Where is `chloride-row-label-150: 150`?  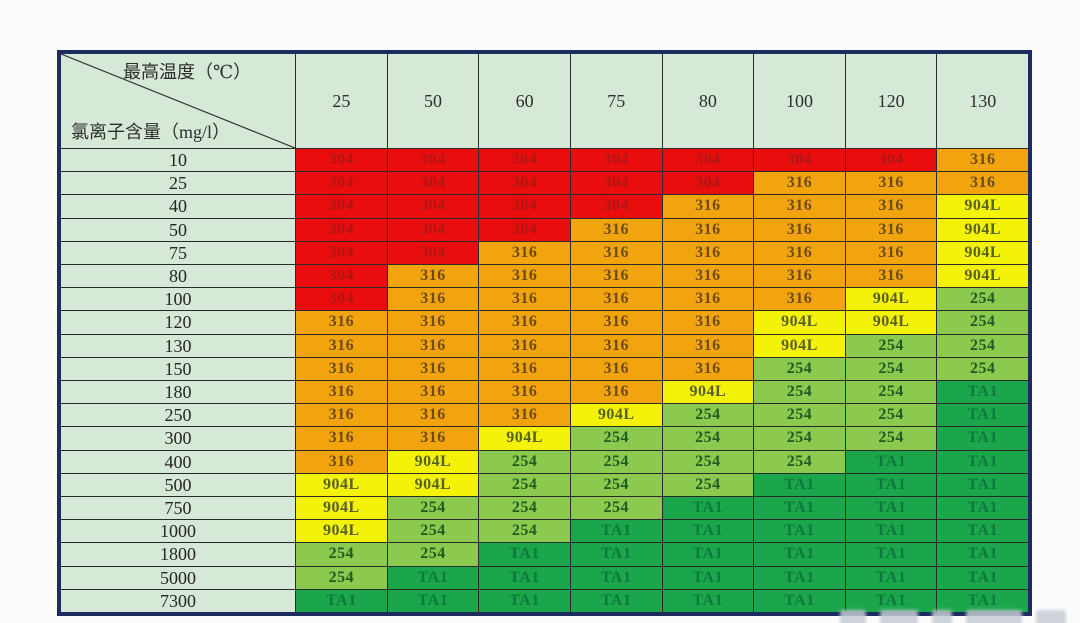 chloride-row-label-150: 150 is located at coordinates (178, 368).